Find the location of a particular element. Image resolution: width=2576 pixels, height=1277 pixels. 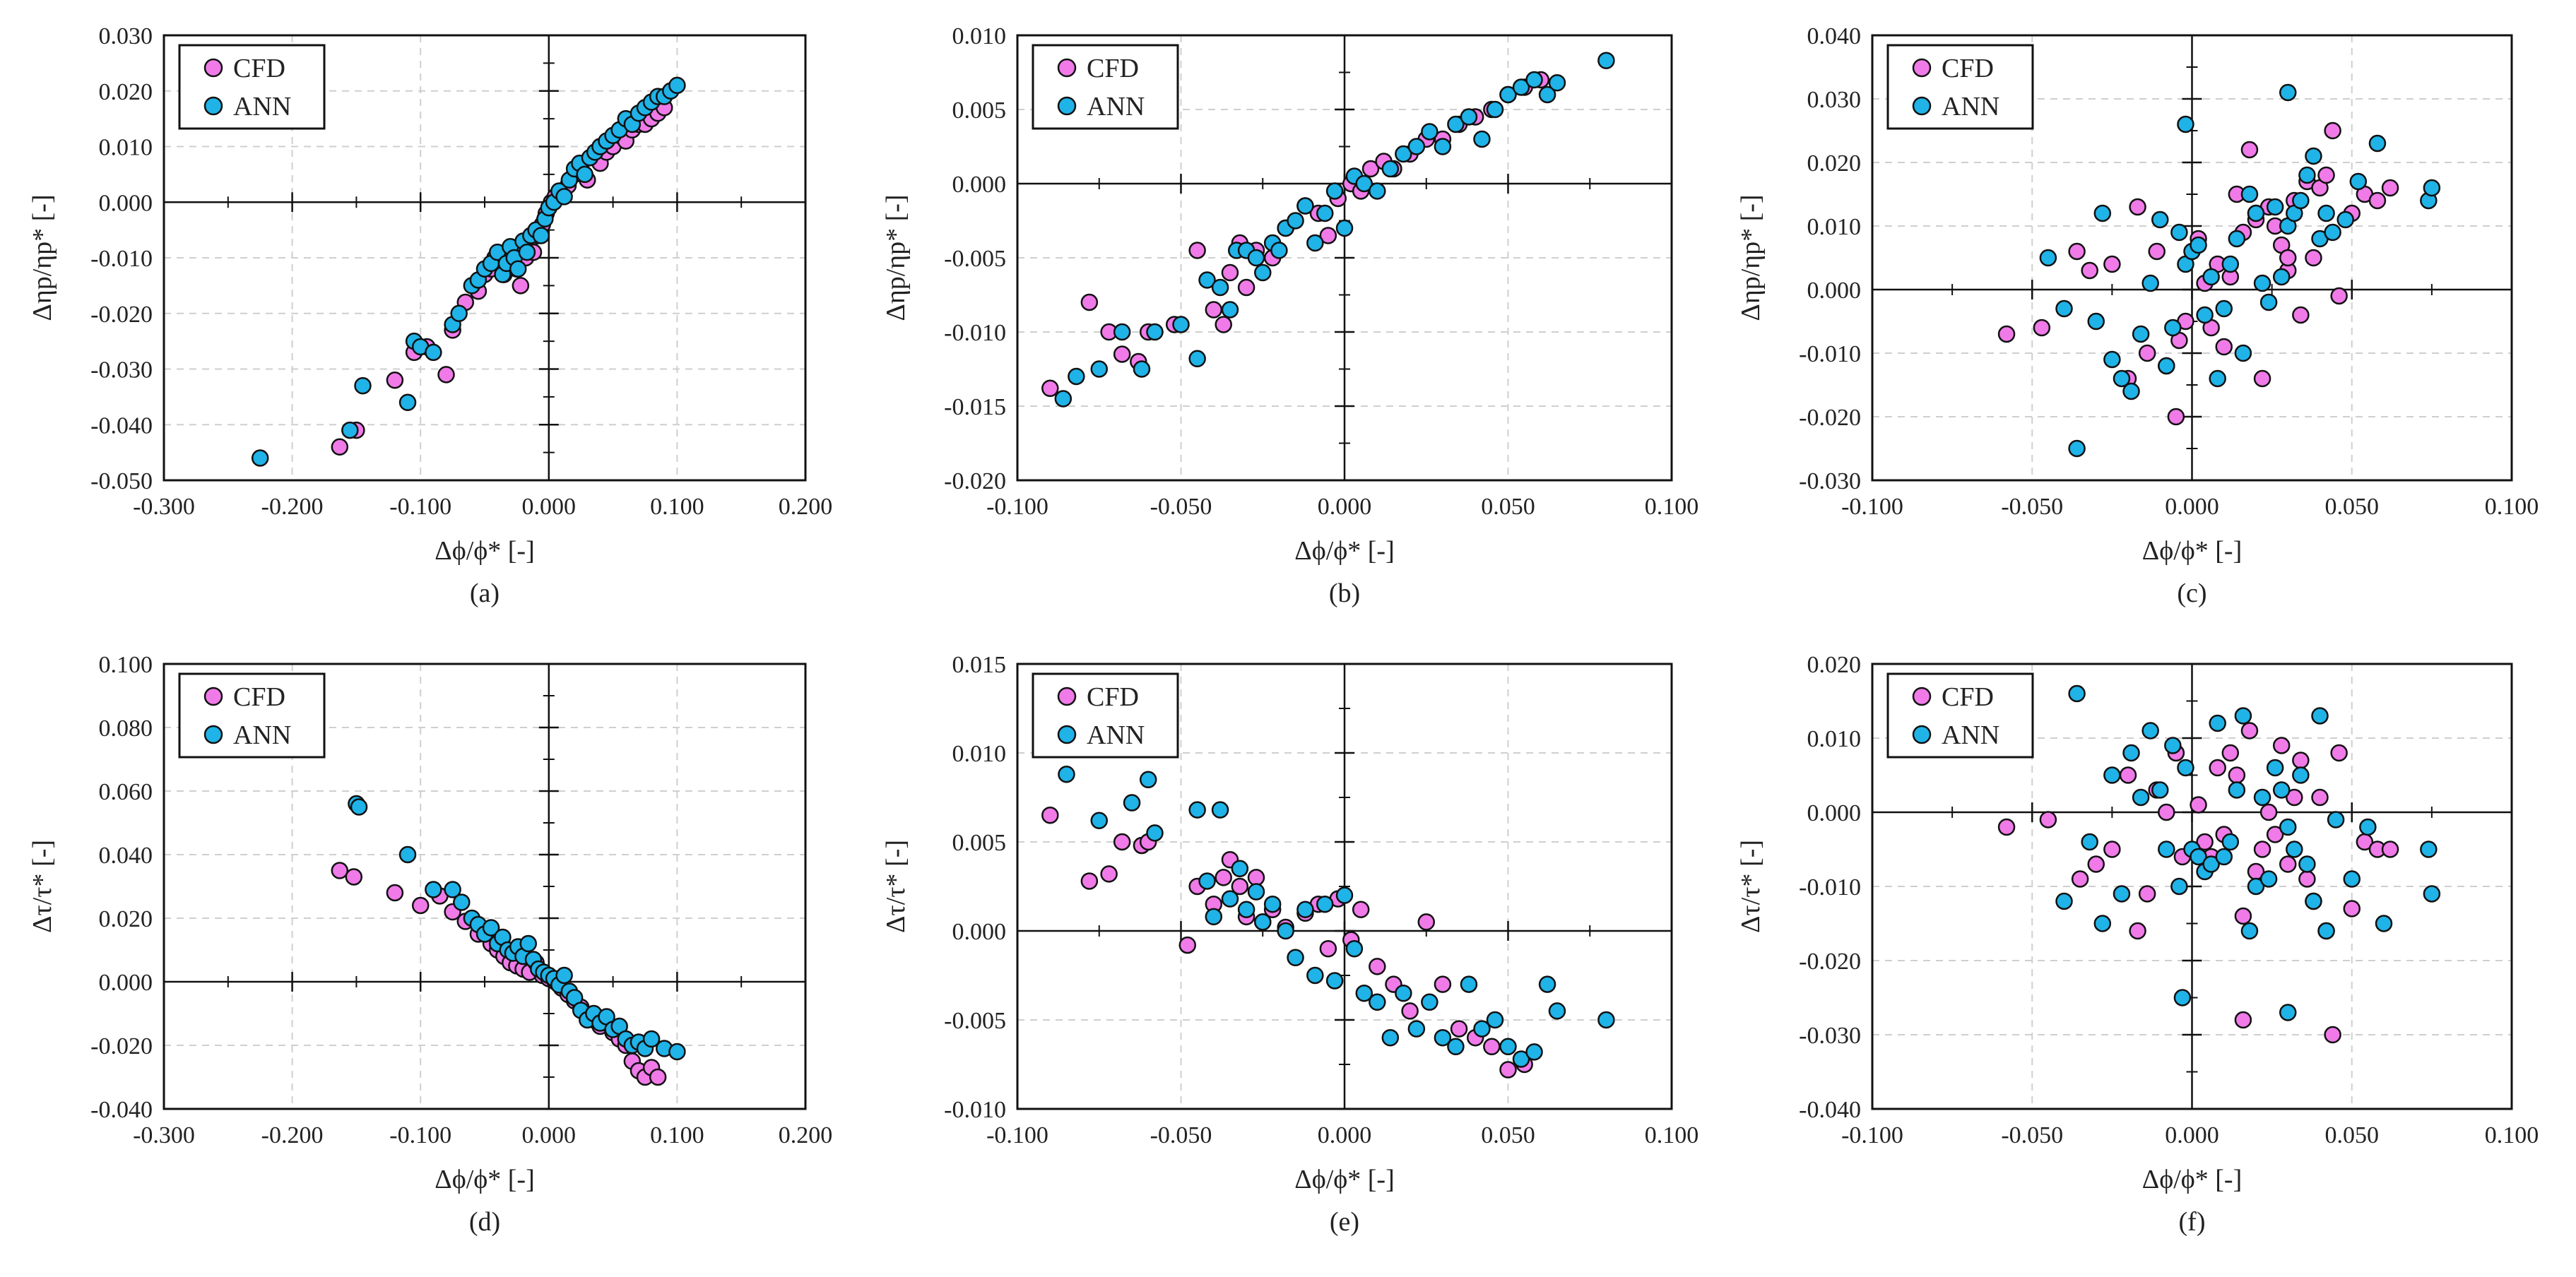

y-axis-title: Δτ/τ* [-] is located at coordinates (1751, 886).